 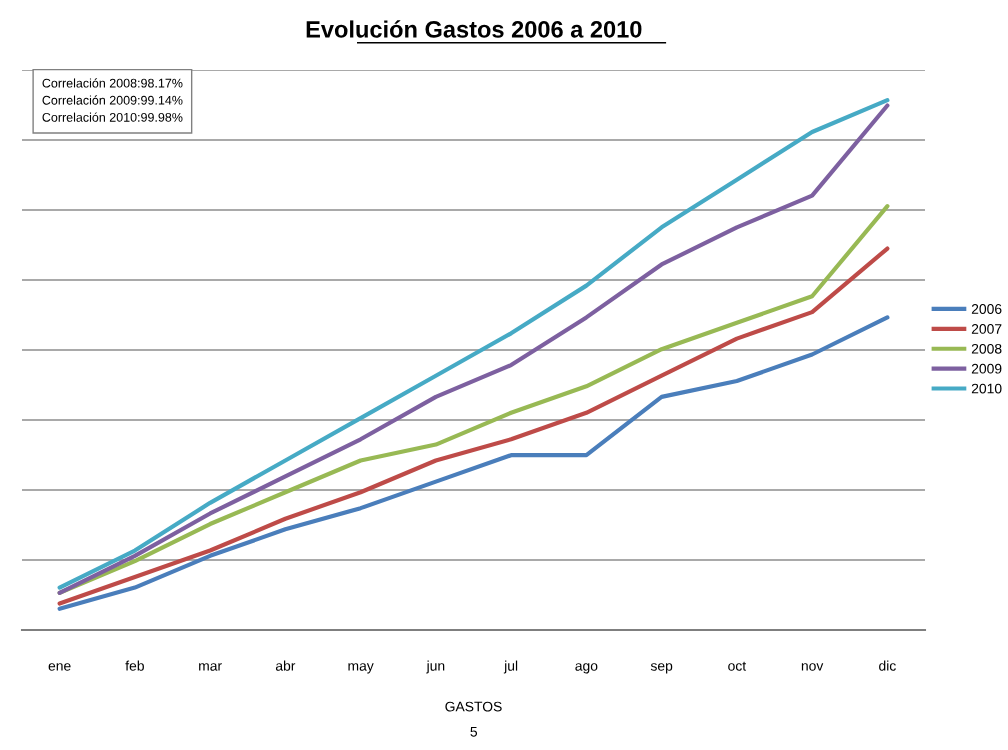 I want to click on x-tick-label: may, so click(x=361, y=668).